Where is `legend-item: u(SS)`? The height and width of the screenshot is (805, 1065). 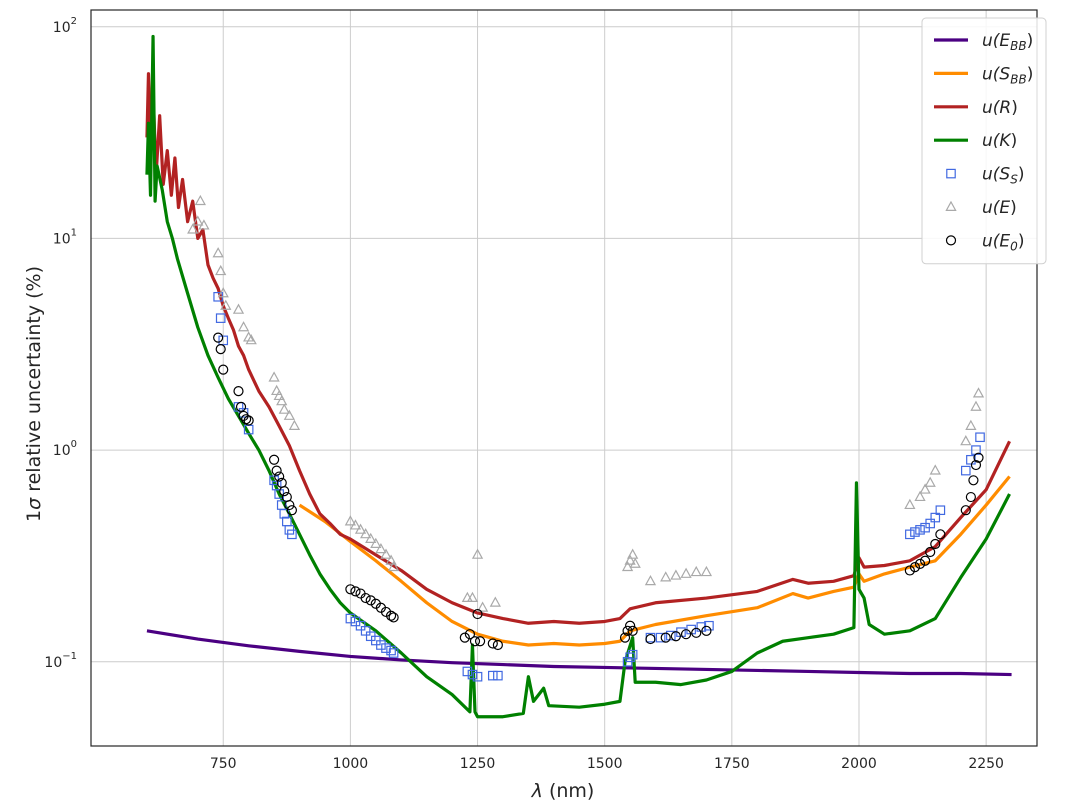
legend-item: u(SS) is located at coordinates (985, 176).